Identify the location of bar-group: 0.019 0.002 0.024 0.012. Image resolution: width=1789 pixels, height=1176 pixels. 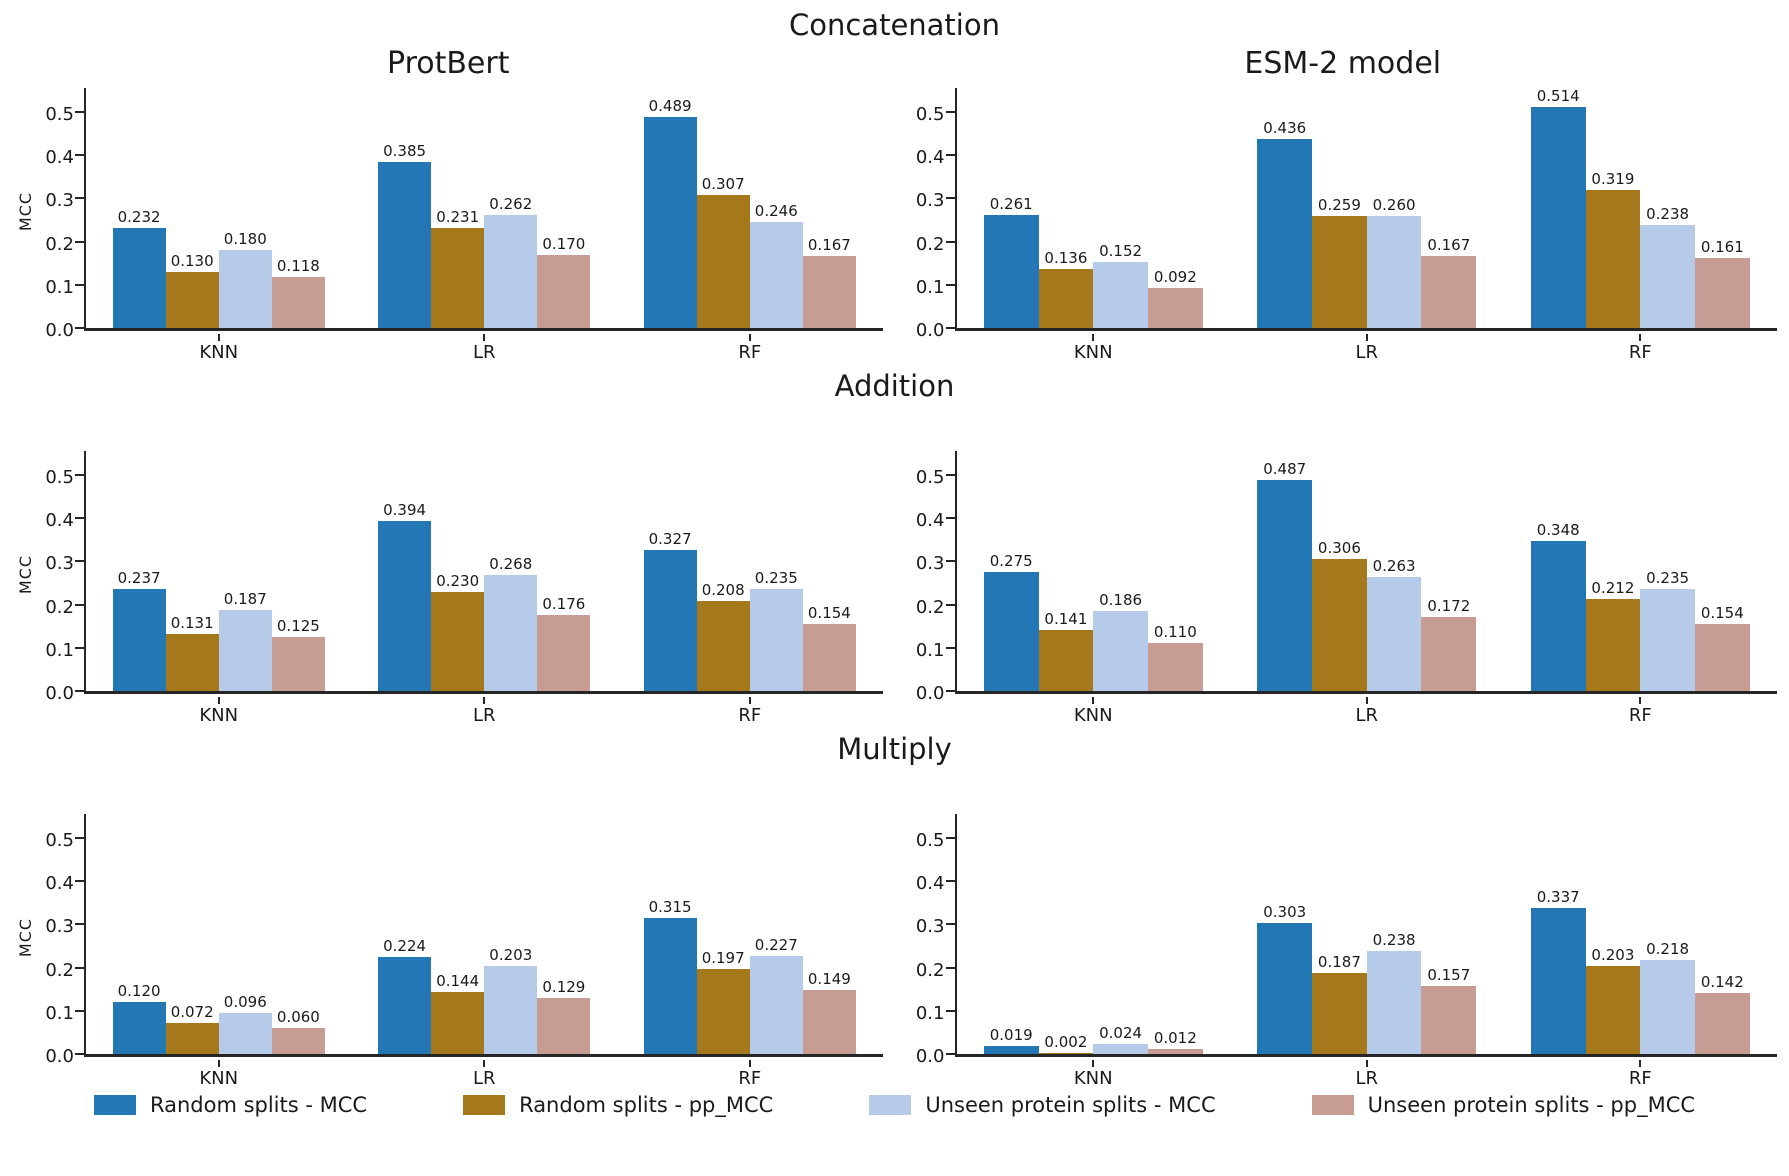
(1094, 934).